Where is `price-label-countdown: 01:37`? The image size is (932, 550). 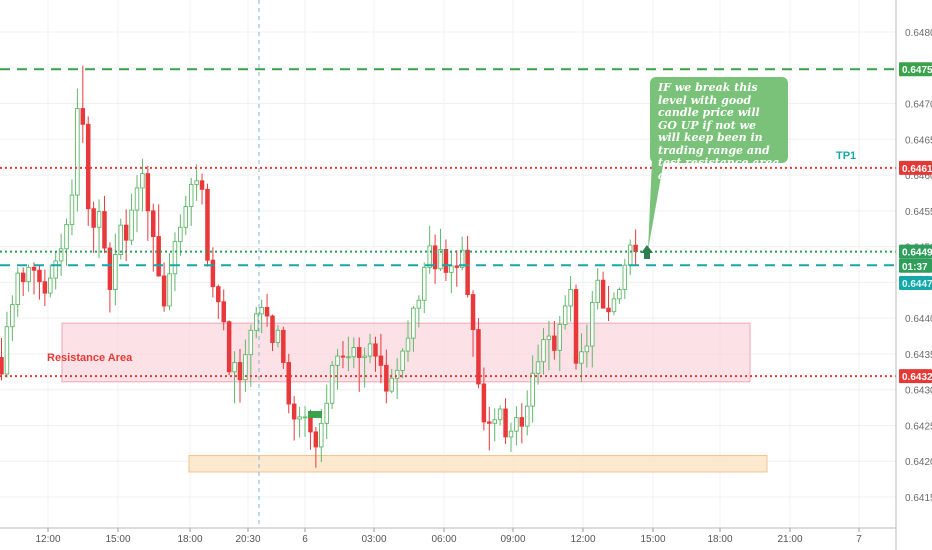 price-label-countdown: 01:37 is located at coordinates (915, 265).